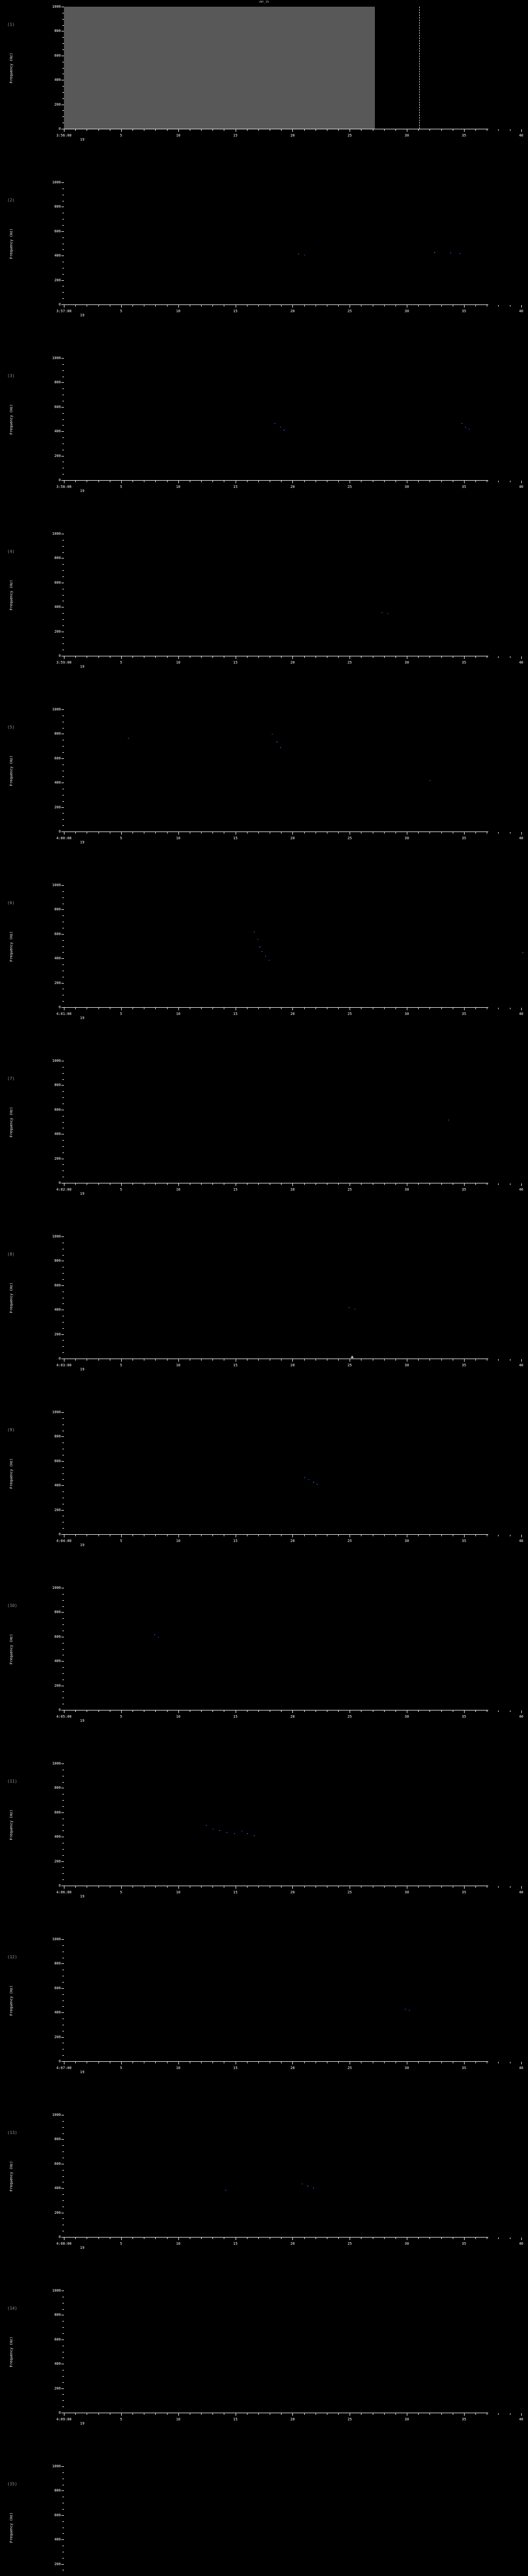  I want to click on x-tick-label: 15, so click(235, 662).